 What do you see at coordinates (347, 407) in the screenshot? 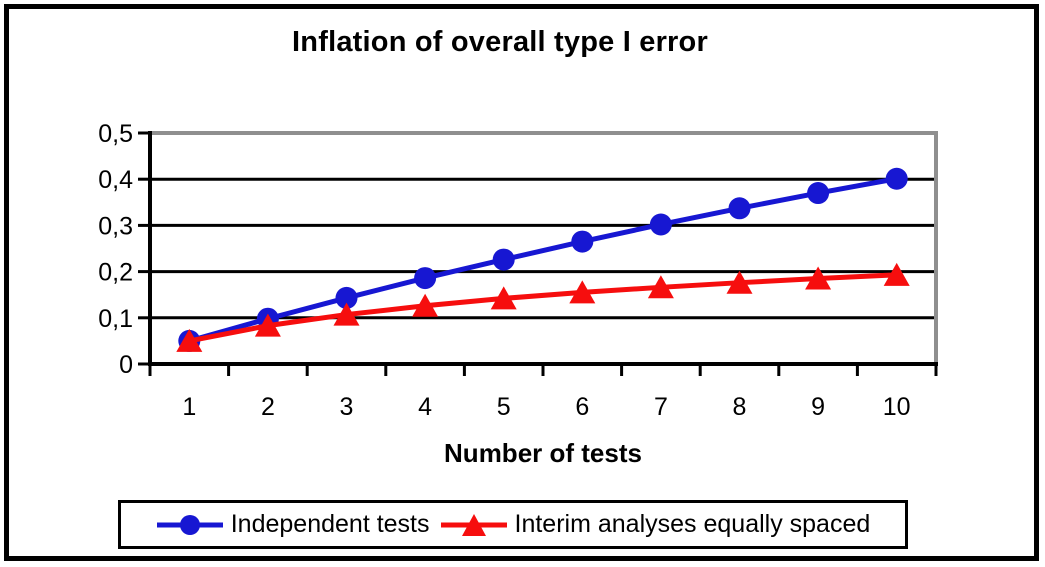
I see `x-tick-label: 3` at bounding box center [347, 407].